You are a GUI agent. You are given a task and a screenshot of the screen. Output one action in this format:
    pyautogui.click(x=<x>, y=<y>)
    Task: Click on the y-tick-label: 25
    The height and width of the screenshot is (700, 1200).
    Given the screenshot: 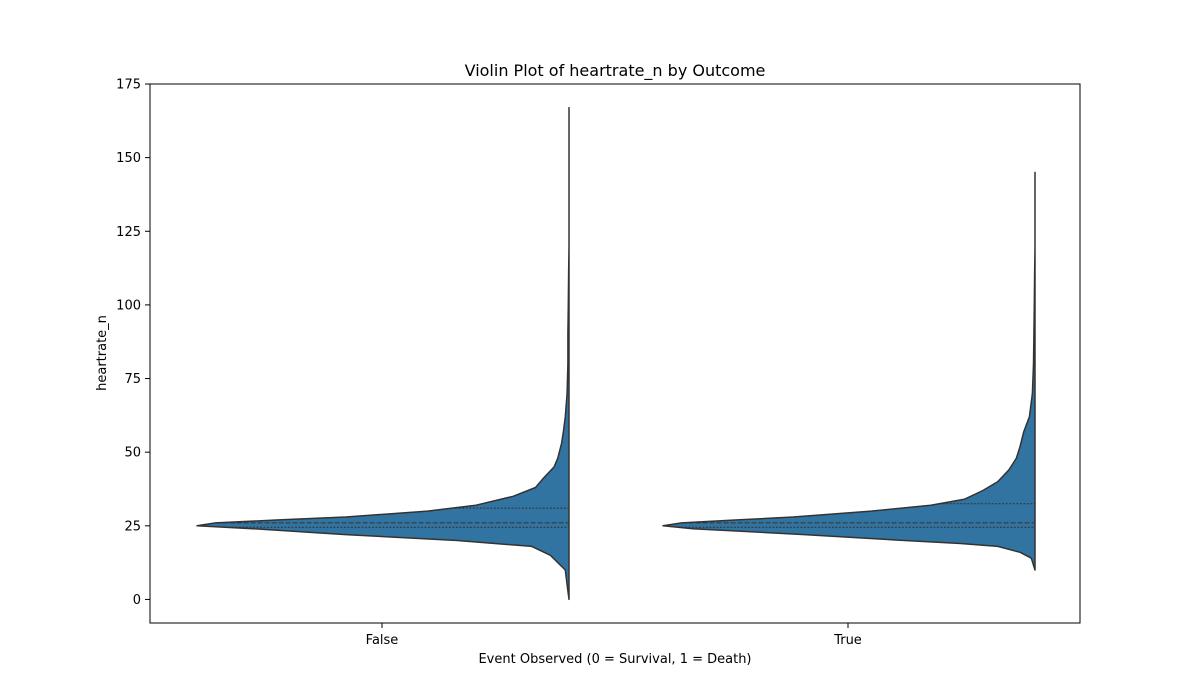 What is the action you would take?
    pyautogui.click(x=132, y=526)
    